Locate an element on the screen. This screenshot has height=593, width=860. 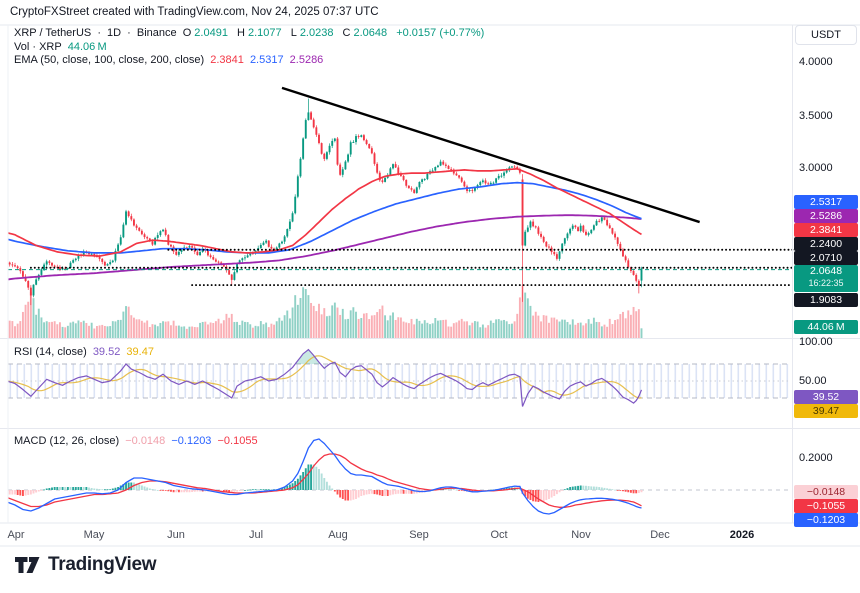
macd-label: MACD (12, 26, close) is located at coordinates (67, 441).